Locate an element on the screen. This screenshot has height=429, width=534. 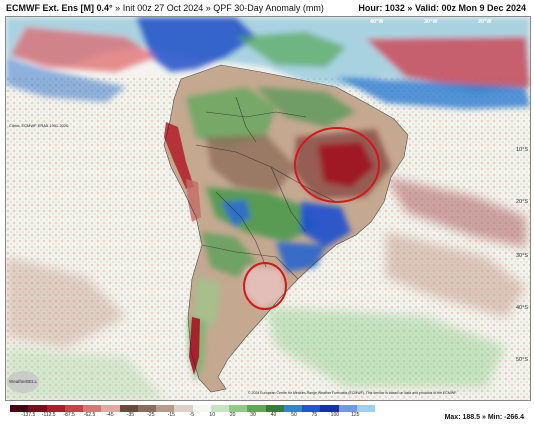
colorbar-tick: 40 is located at coordinates (273, 415).